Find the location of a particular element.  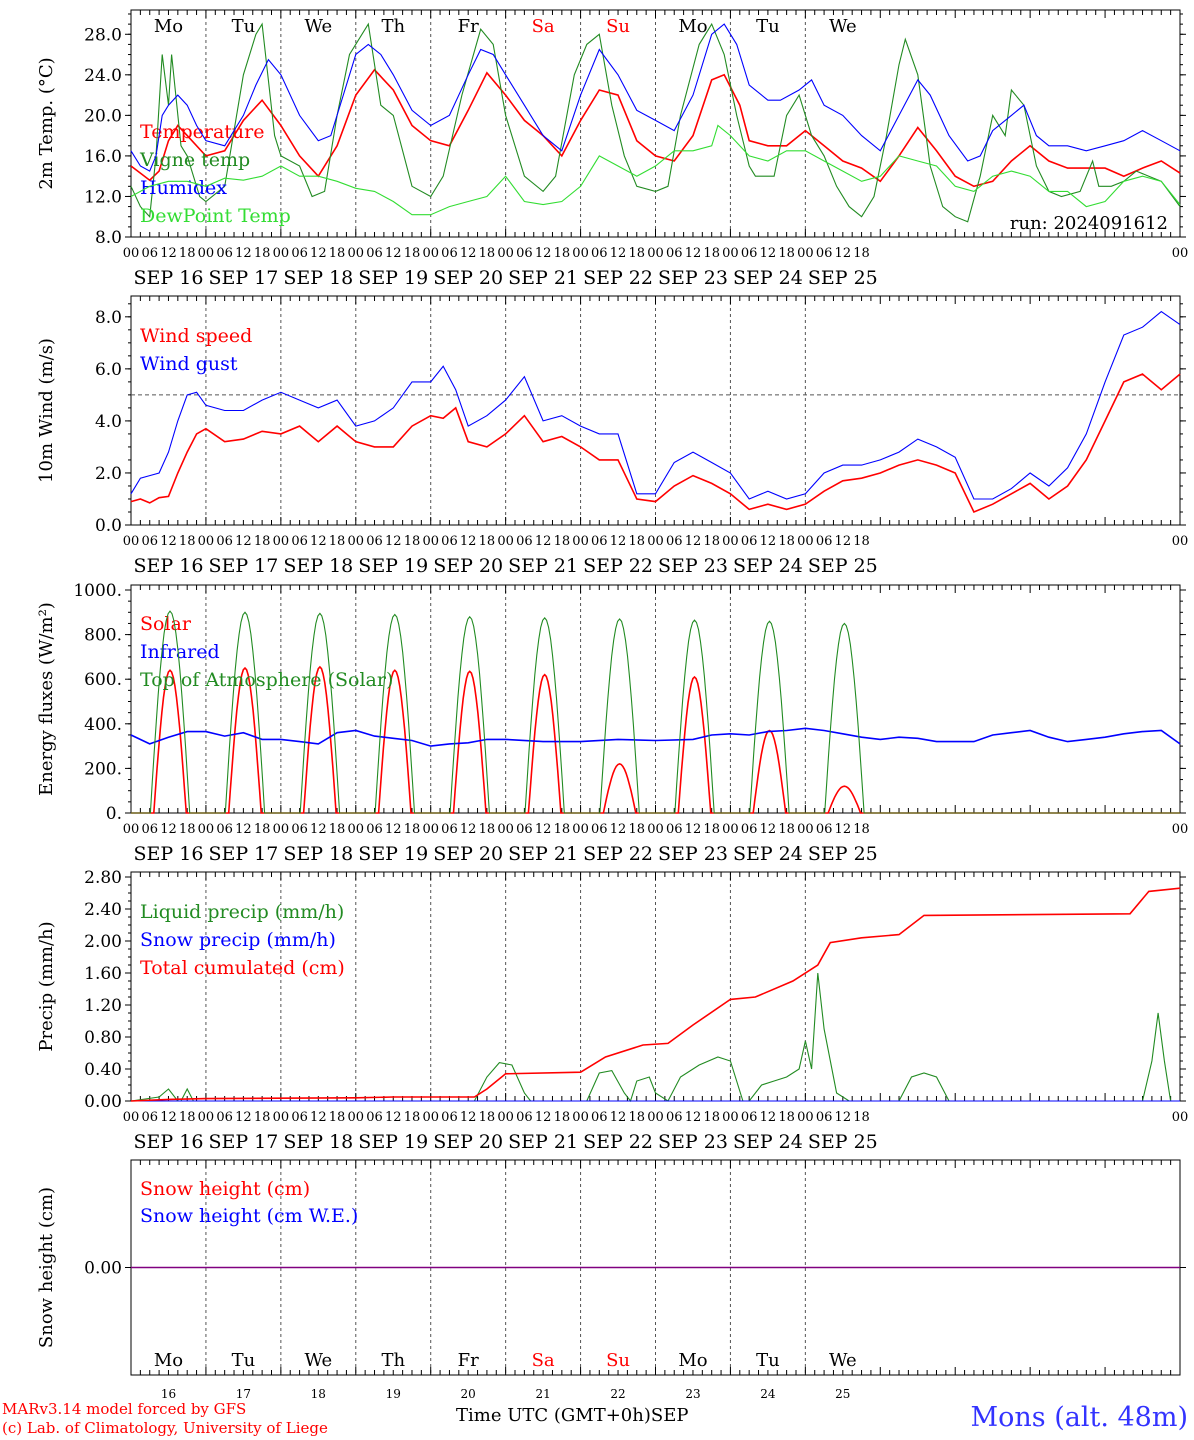

day-number: 23 is located at coordinates (692, 1394).